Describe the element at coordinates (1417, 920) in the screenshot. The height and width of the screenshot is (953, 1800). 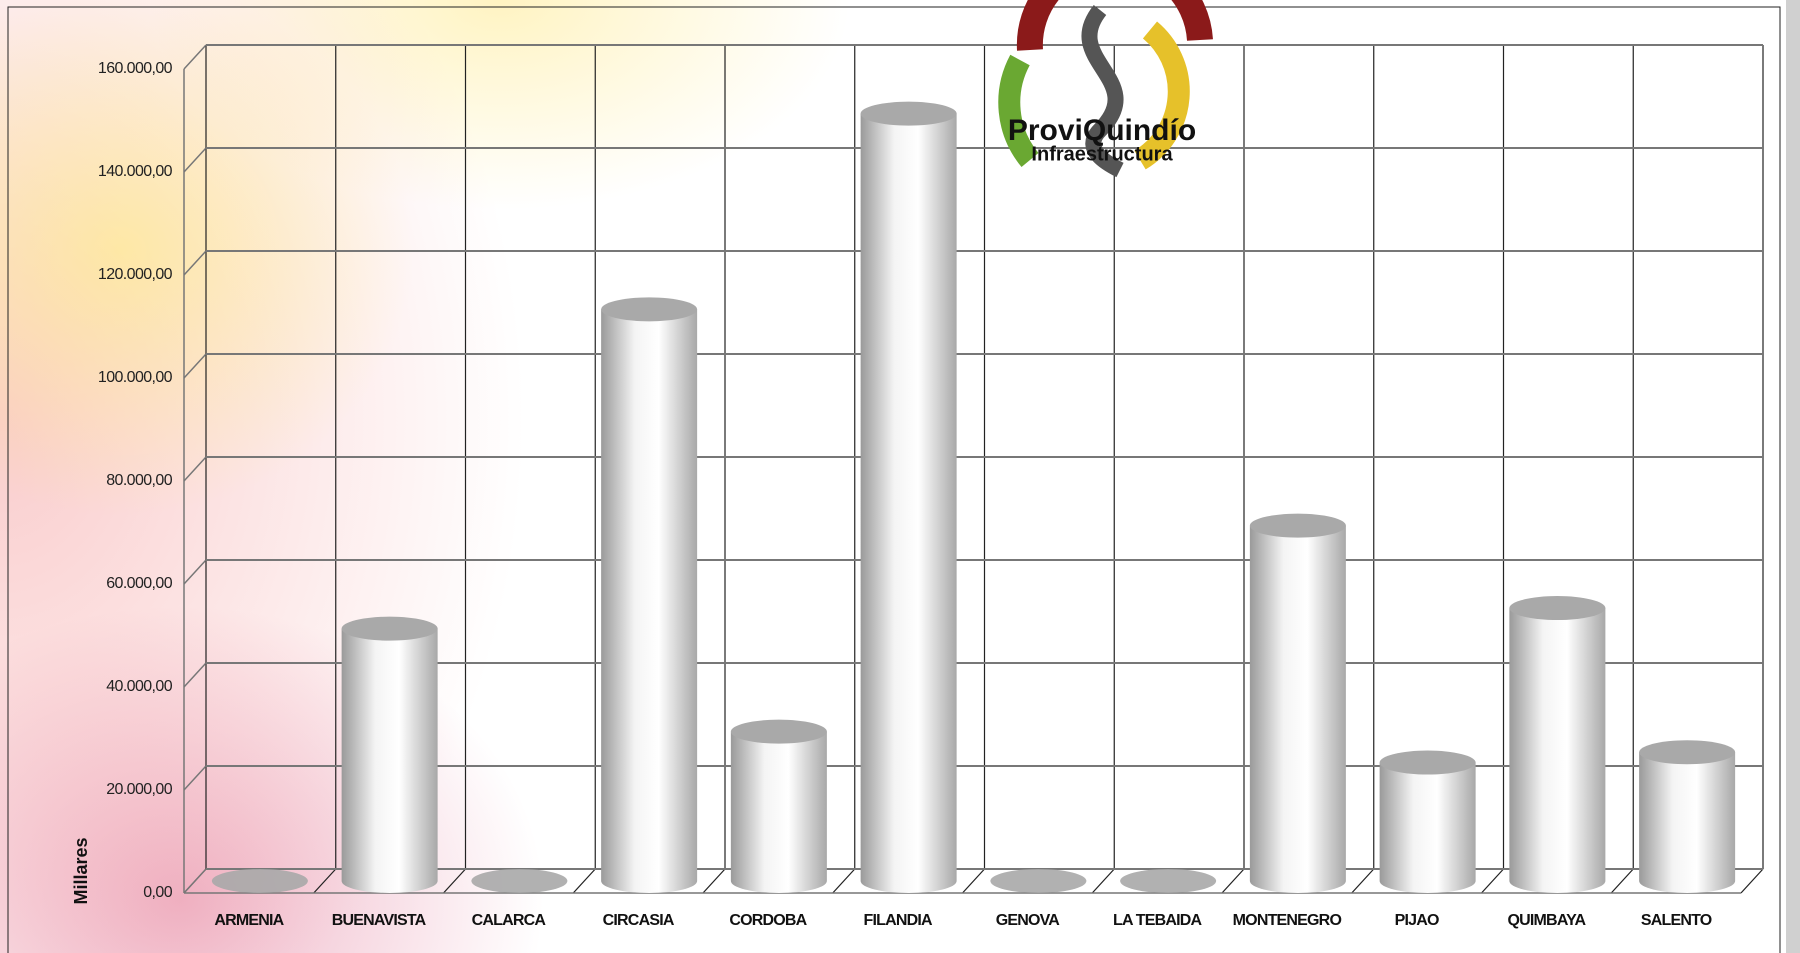
I see `x-tick-label: PIJAO` at that location.